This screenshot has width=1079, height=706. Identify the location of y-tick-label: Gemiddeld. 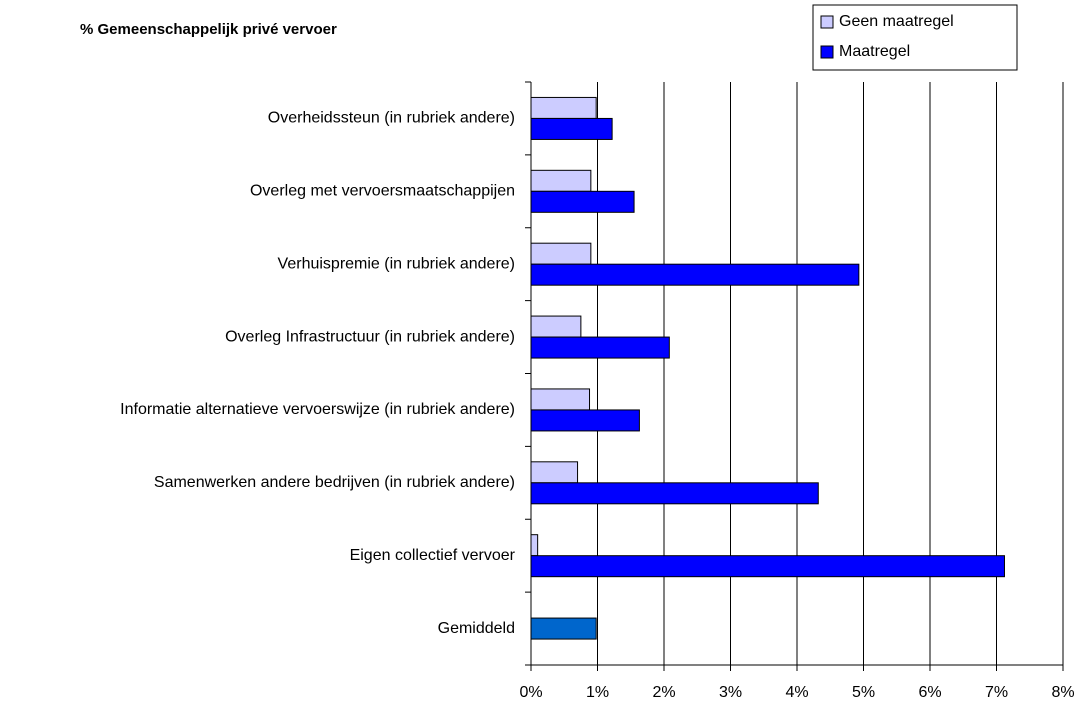
(476, 628).